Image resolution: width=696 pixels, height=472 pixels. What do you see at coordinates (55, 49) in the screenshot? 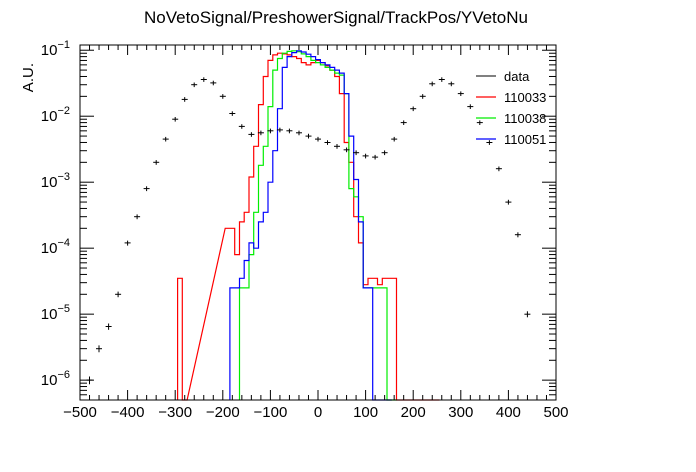
I see `y-tick-label: 10⁻¹` at bounding box center [55, 49].